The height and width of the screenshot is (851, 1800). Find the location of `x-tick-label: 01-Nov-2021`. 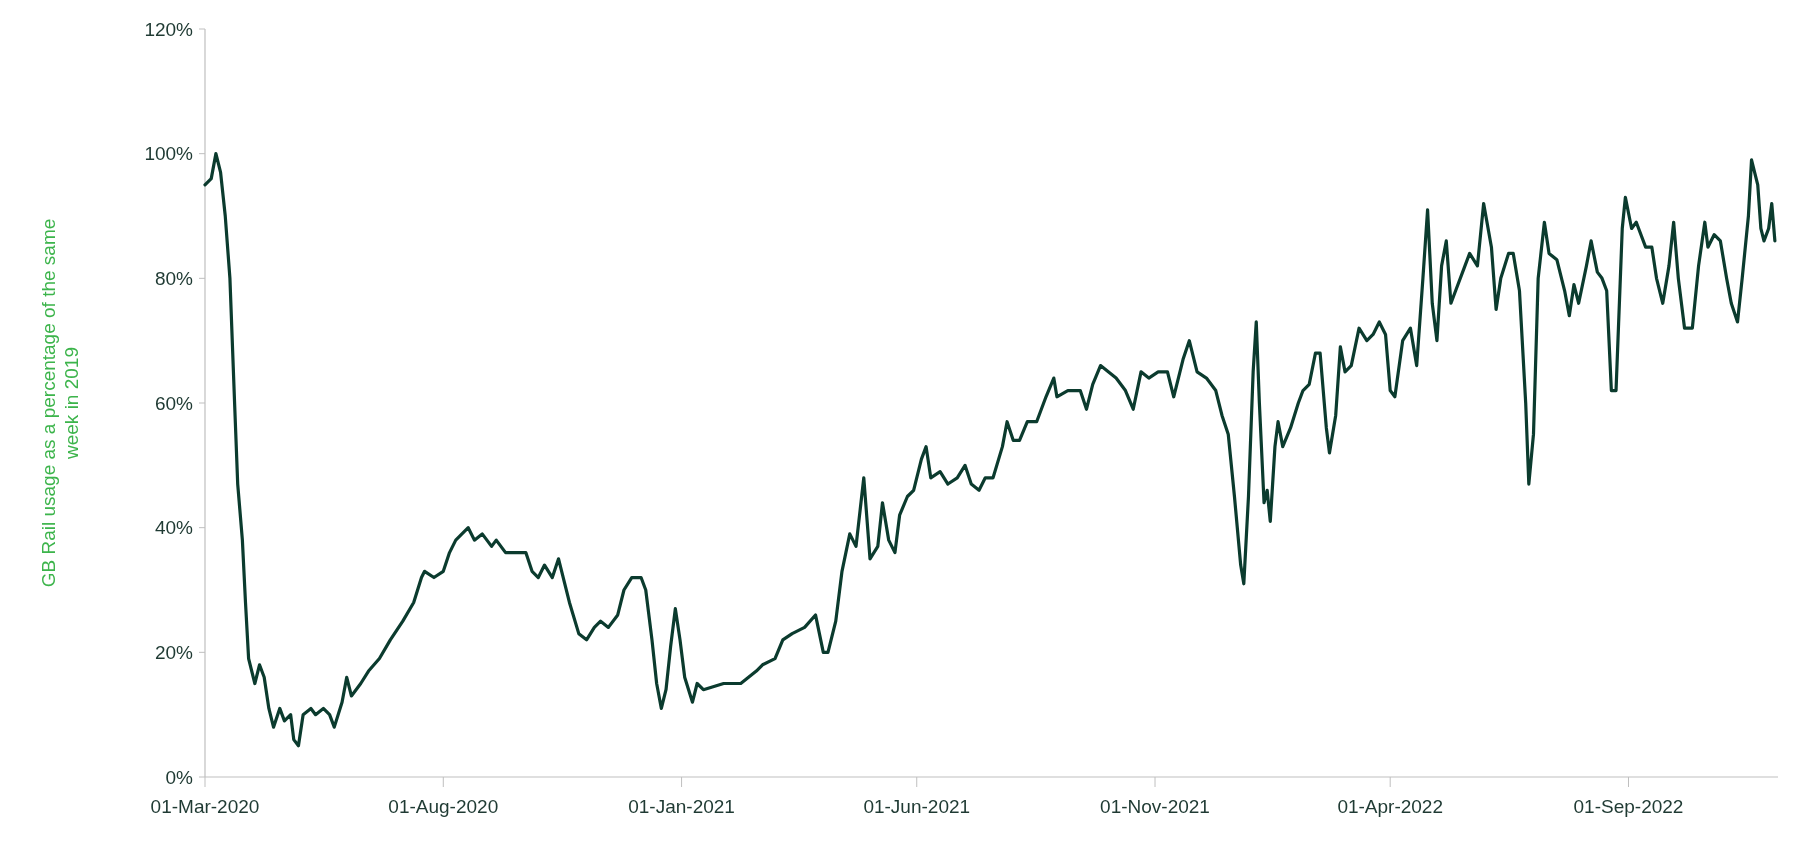

x-tick-label: 01-Nov-2021 is located at coordinates (1155, 806).